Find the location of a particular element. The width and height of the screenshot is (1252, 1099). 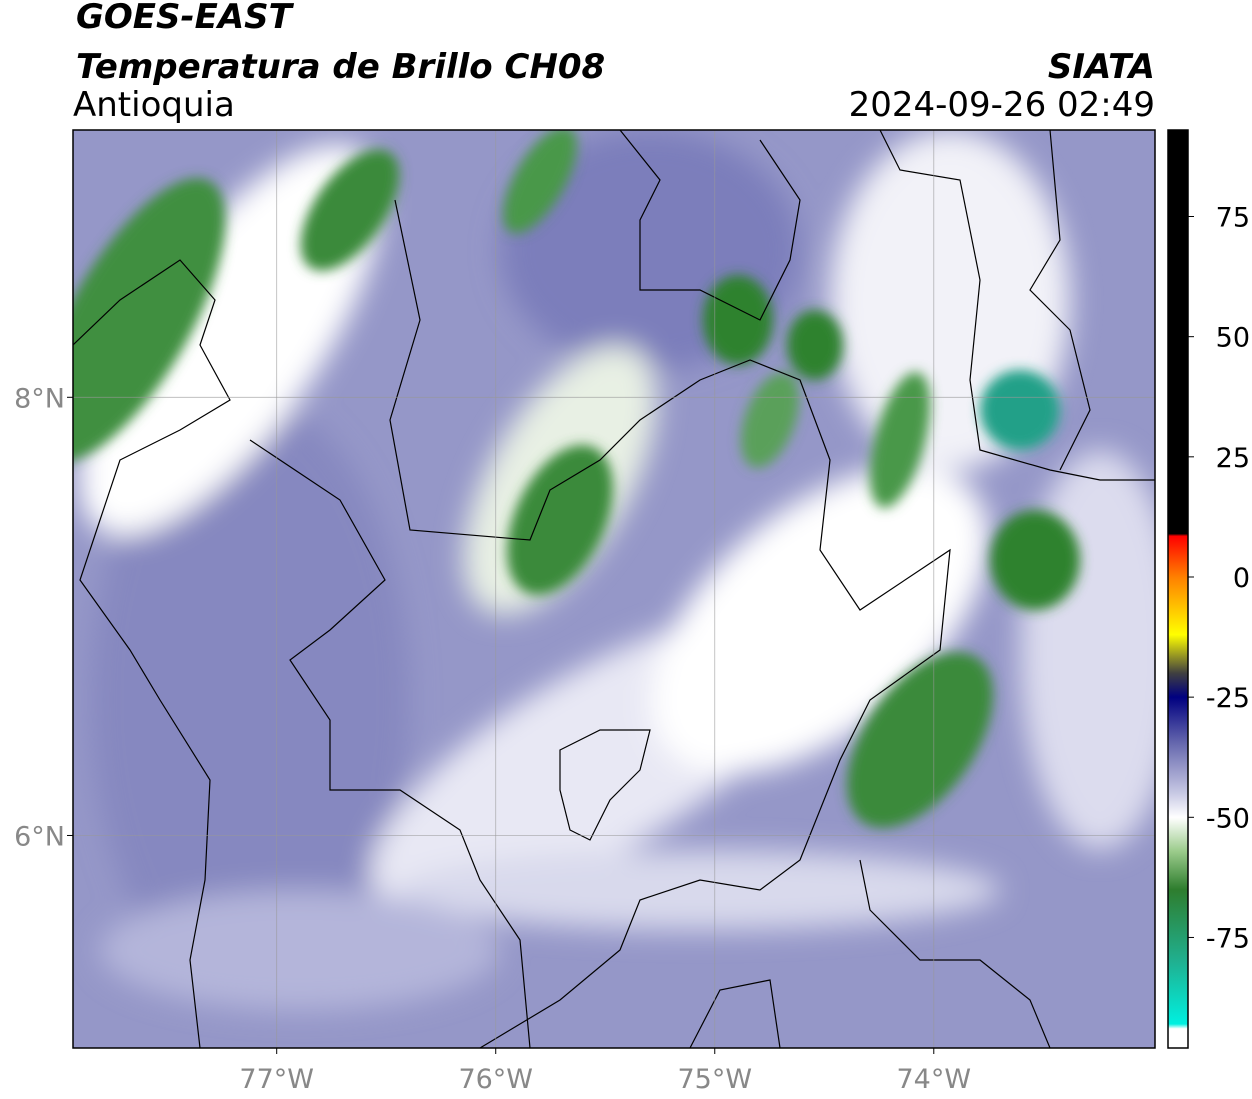

colorbar-tick-label: 75 is located at coordinates (1233, 218).